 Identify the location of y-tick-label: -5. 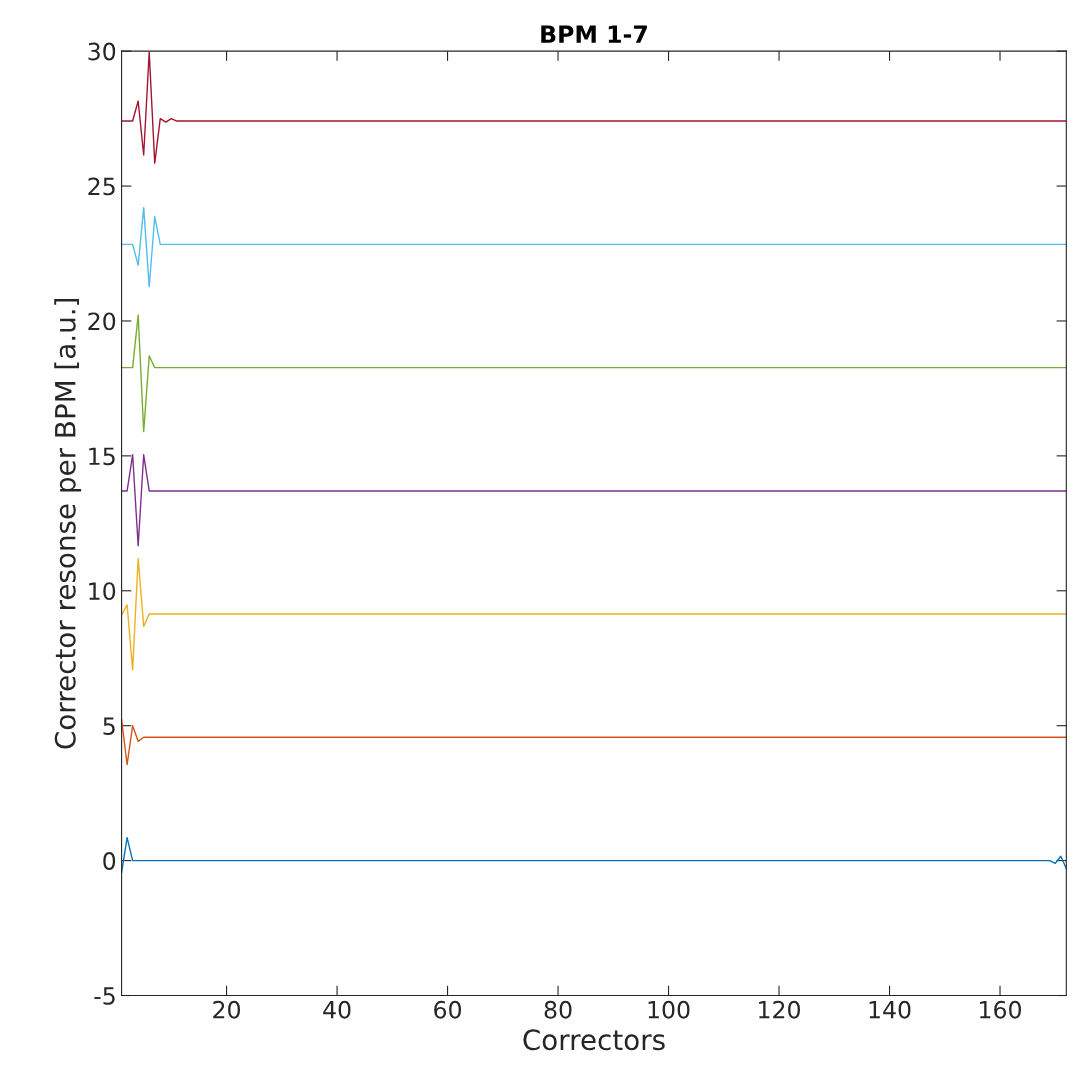
(104, 996).